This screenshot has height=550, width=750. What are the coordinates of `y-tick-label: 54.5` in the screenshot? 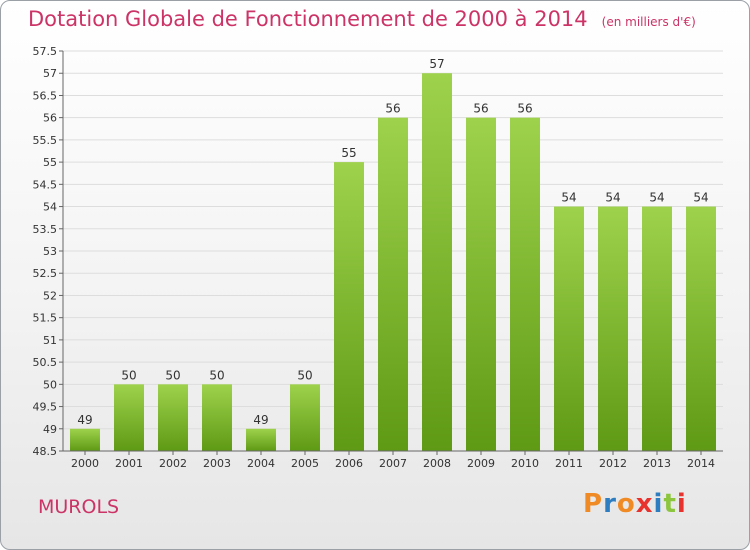 It's located at (45, 184).